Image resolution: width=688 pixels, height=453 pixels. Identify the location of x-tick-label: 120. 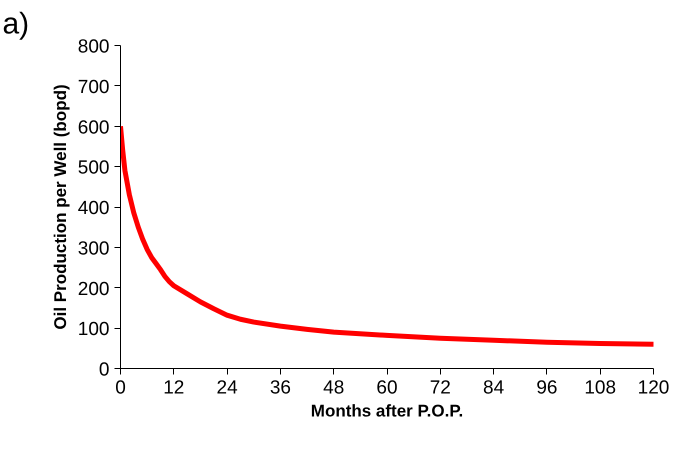
(654, 388).